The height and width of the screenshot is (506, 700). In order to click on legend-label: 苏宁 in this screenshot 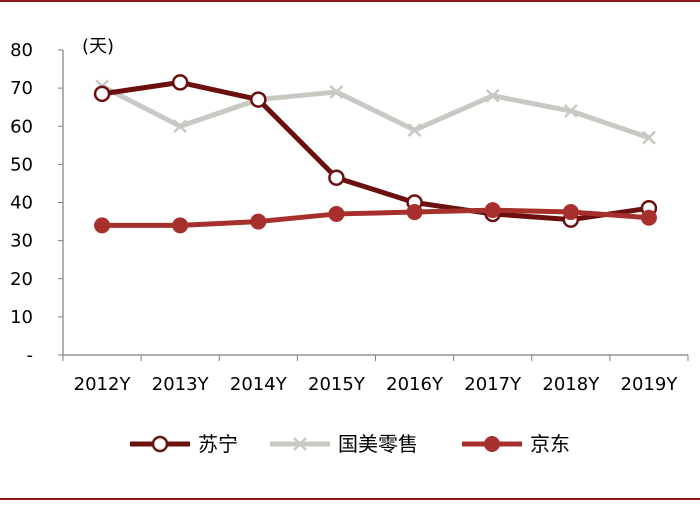, I will do `click(218, 444)`.